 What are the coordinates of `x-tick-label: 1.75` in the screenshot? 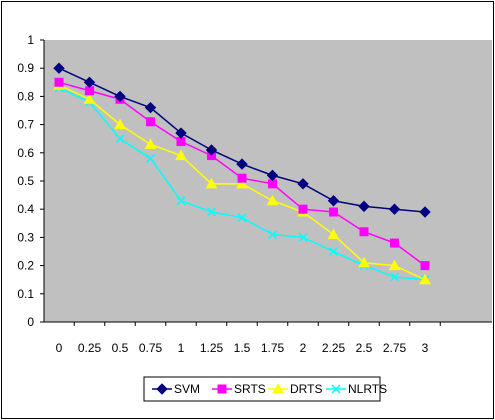 It's located at (273, 348).